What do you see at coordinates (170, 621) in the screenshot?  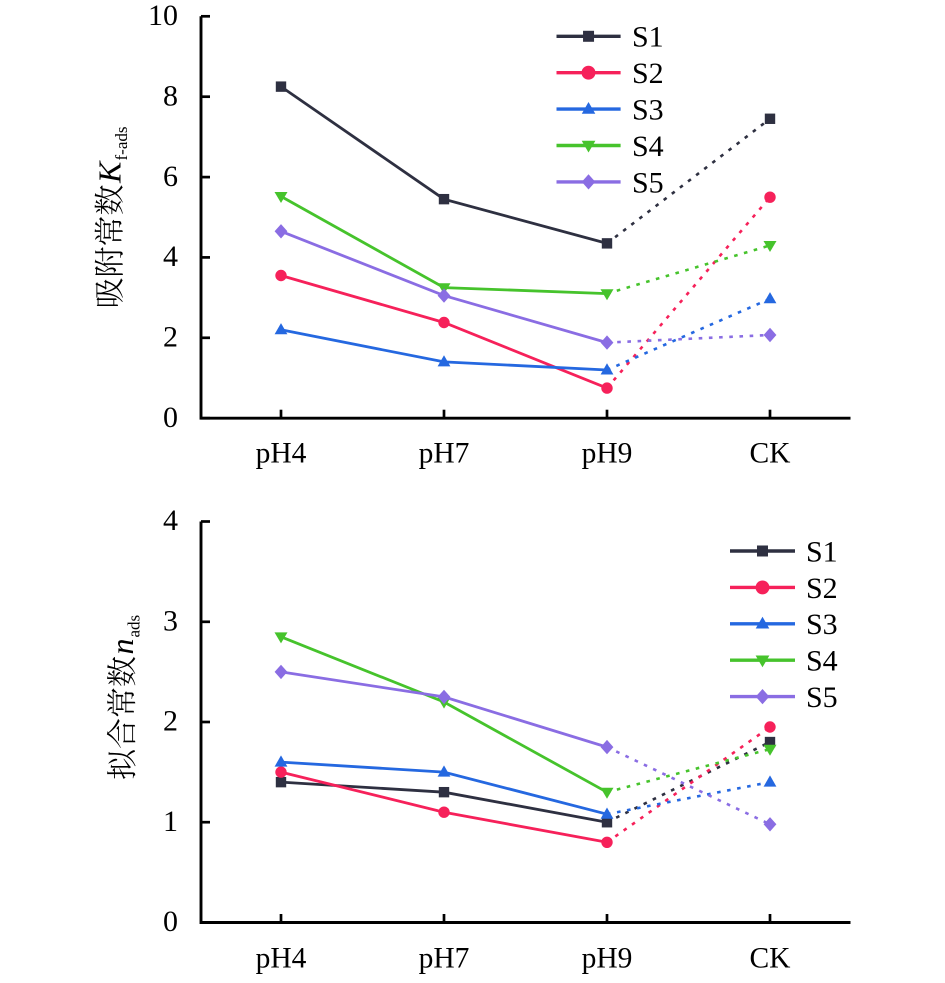 I see `svg-text: 3` at bounding box center [170, 621].